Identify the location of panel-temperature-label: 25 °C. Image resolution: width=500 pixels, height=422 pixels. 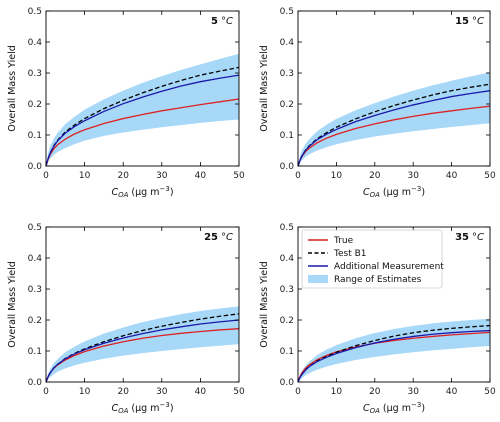
(218, 237).